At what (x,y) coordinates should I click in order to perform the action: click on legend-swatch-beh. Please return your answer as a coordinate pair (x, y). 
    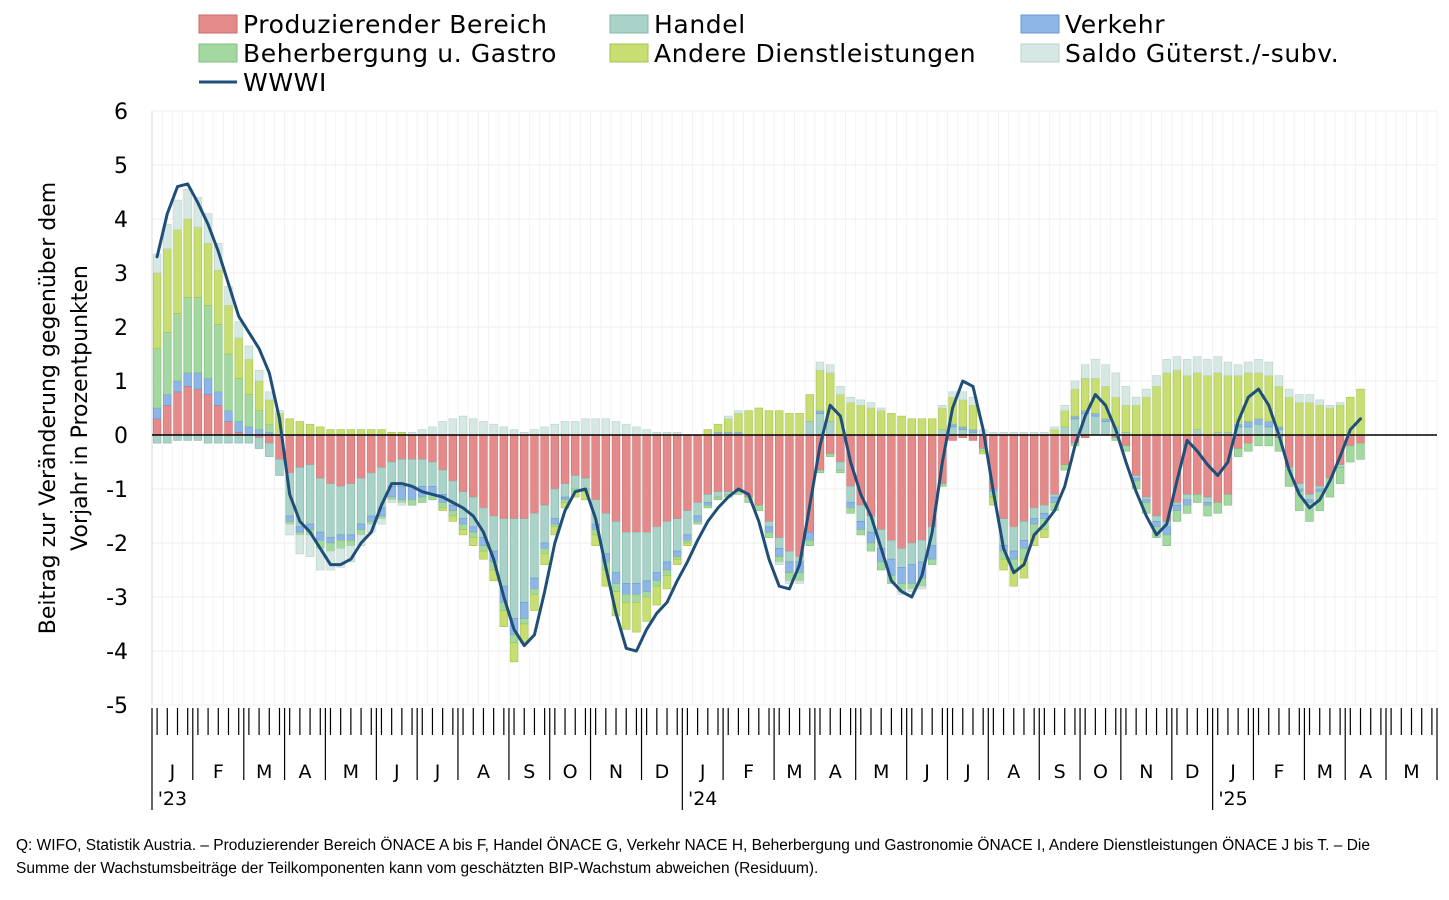
    Looking at the image, I should click on (218, 53).